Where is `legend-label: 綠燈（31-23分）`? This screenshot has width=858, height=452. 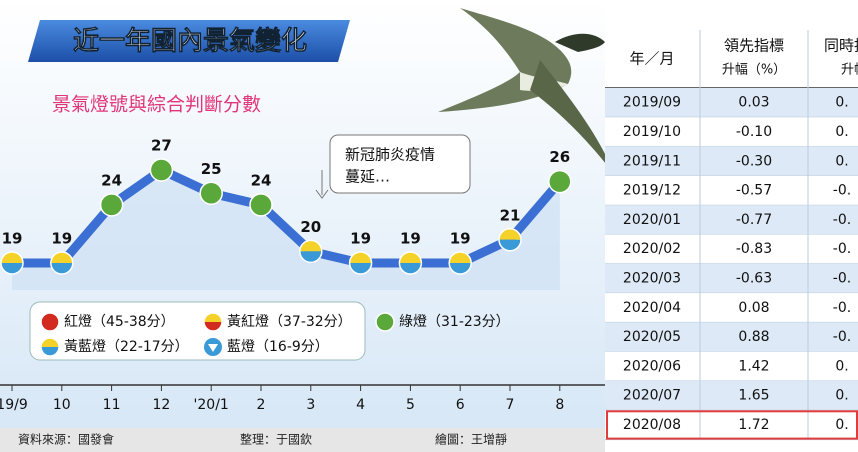 legend-label: 綠燈（31-23分） is located at coordinates (454, 322).